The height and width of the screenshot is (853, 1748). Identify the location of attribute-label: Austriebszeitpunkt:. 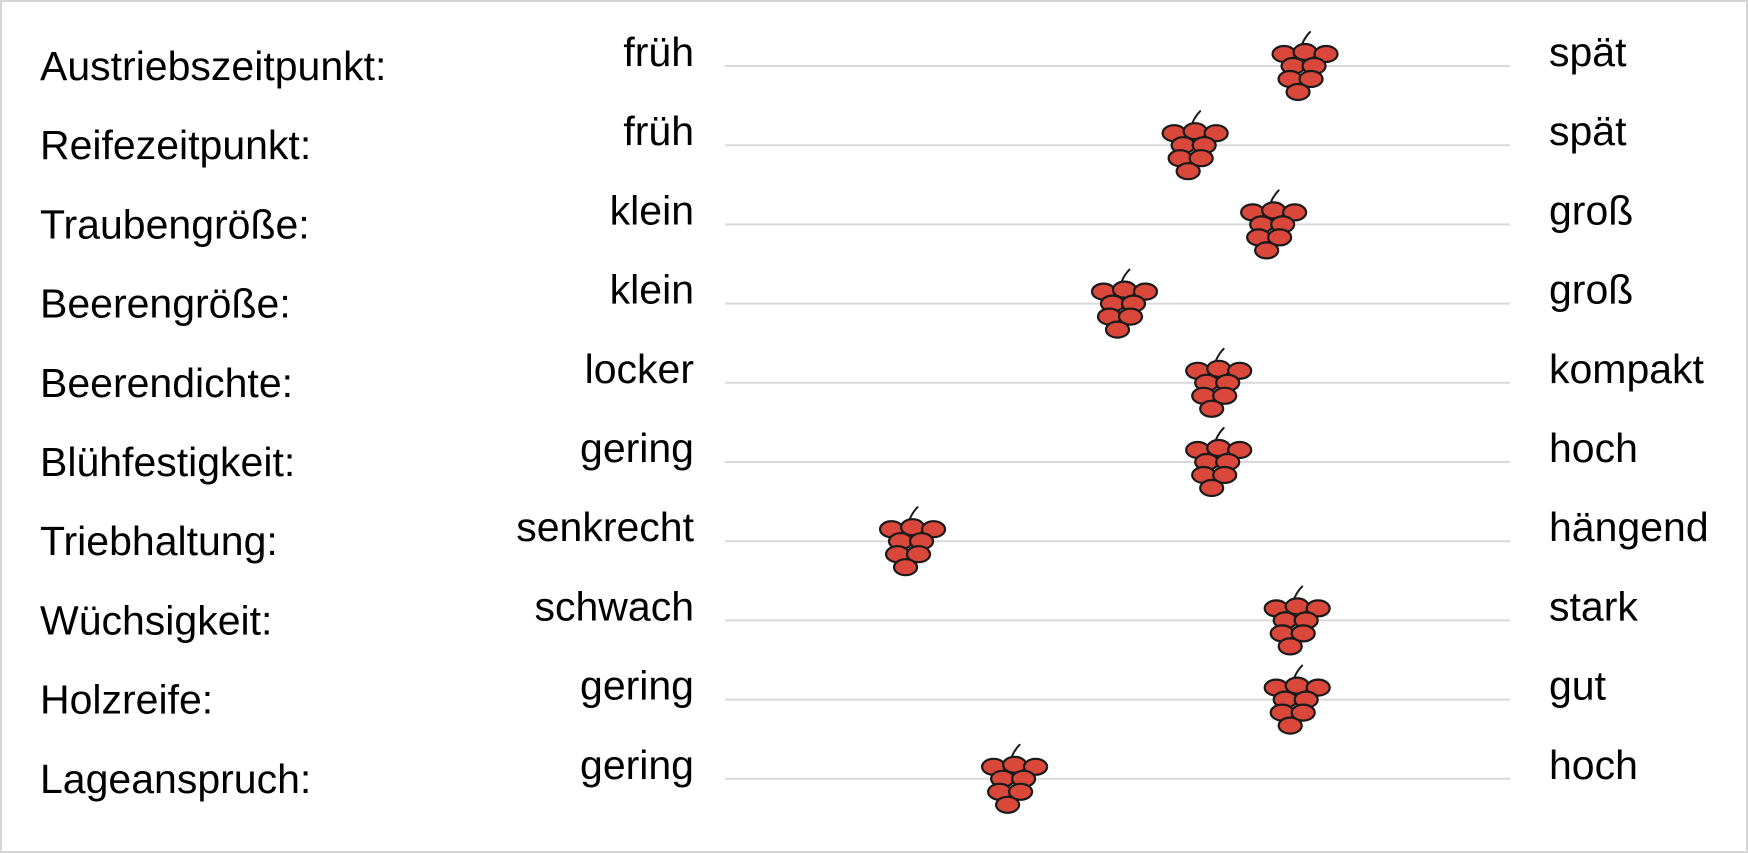
(213, 66).